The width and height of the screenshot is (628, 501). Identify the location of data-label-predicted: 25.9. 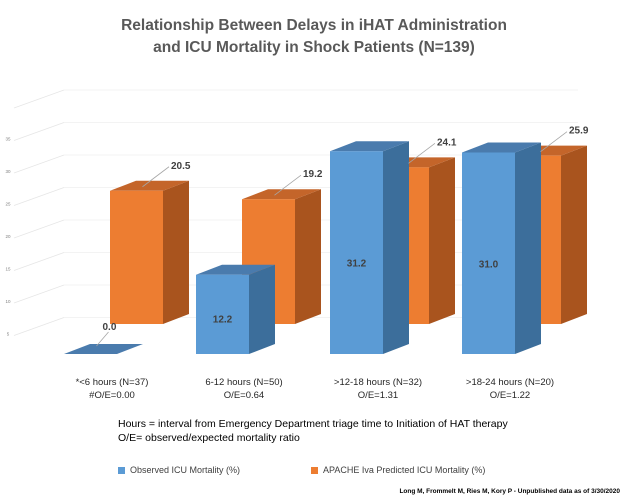
(579, 131).